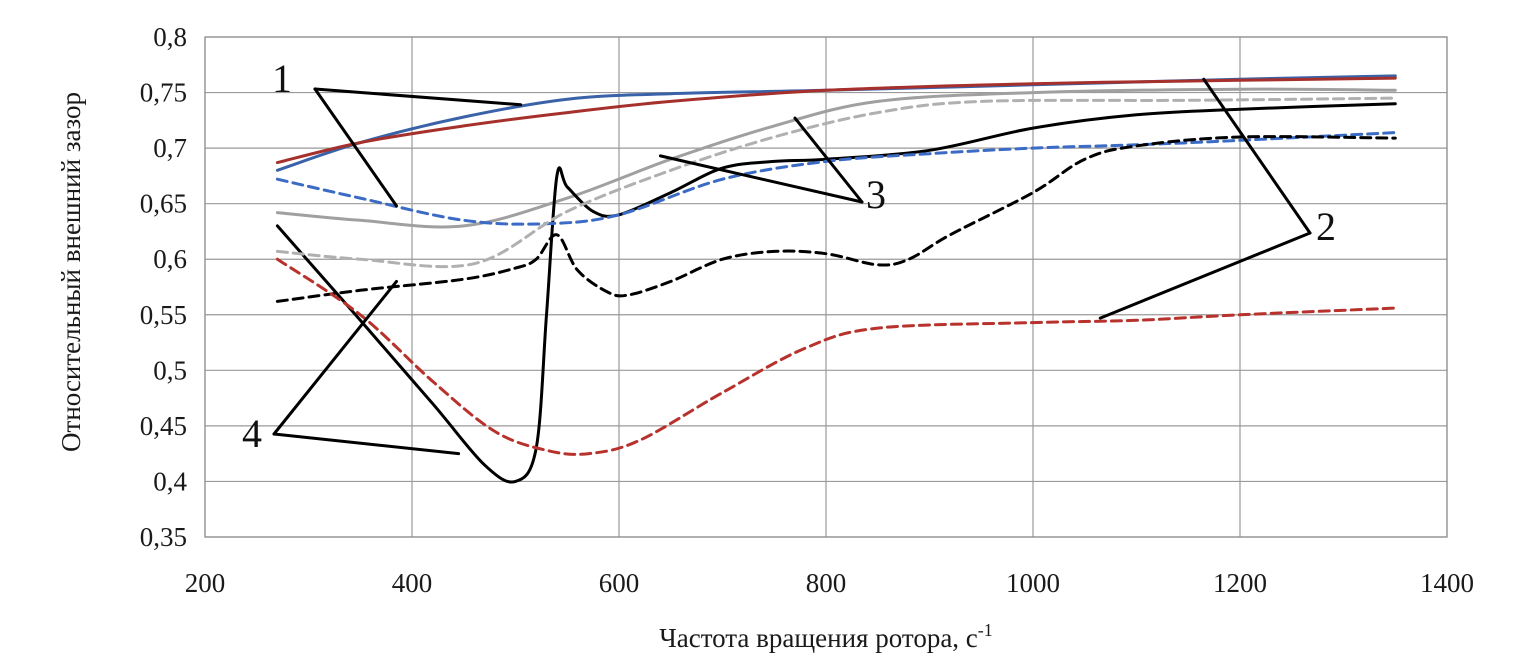 This screenshot has height=667, width=1535. Describe the element at coordinates (985, 630) in the screenshot. I see `x-axis-title-superscript: -1` at that location.